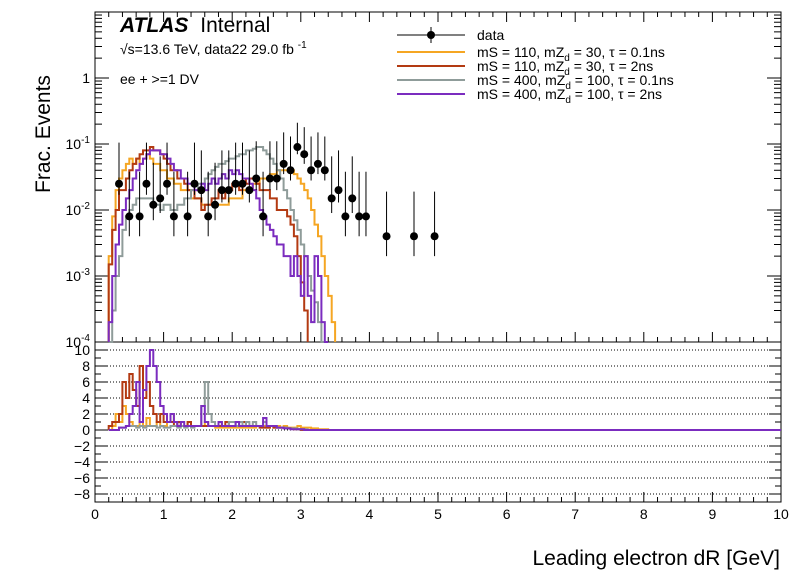  What do you see at coordinates (490, 35) in the screenshot?
I see `legend-data-label: data` at bounding box center [490, 35].